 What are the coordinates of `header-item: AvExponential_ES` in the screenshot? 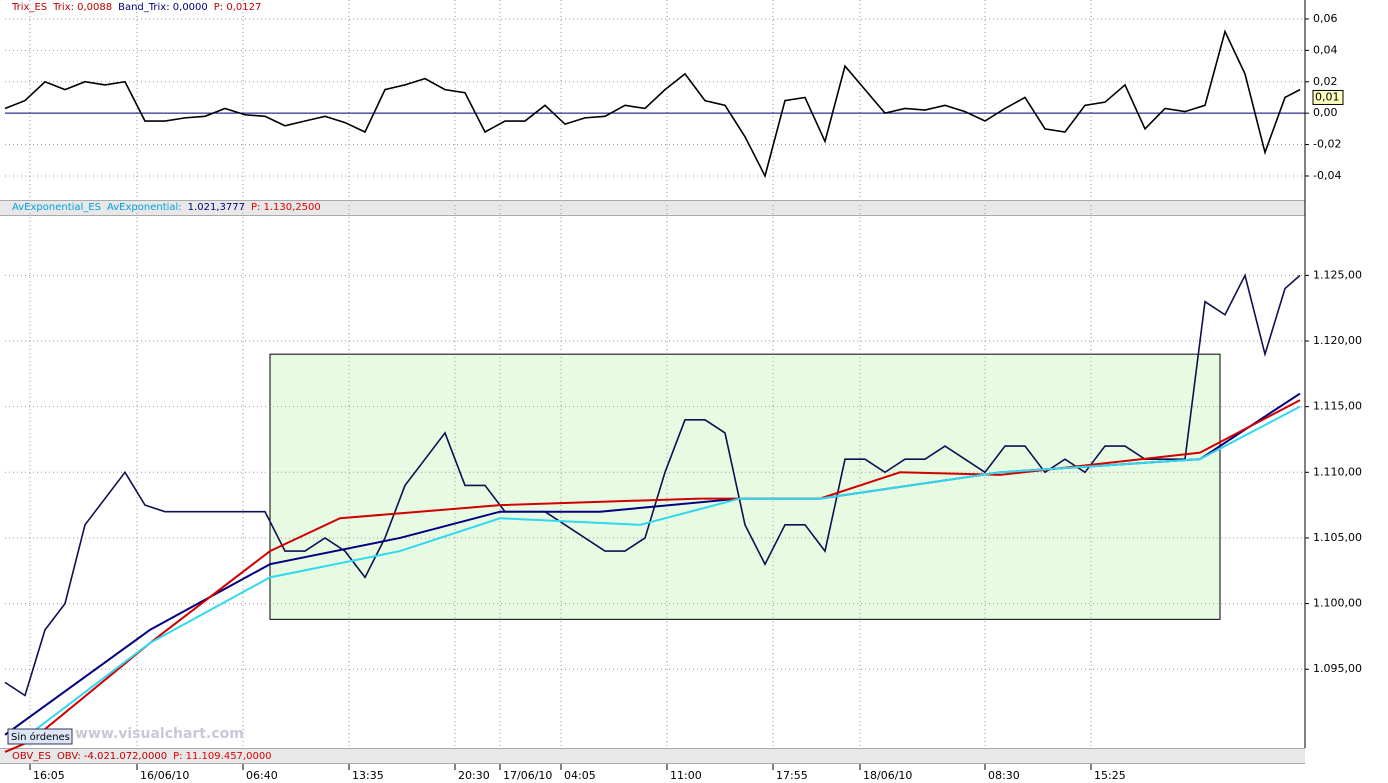 It's located at (56, 207).